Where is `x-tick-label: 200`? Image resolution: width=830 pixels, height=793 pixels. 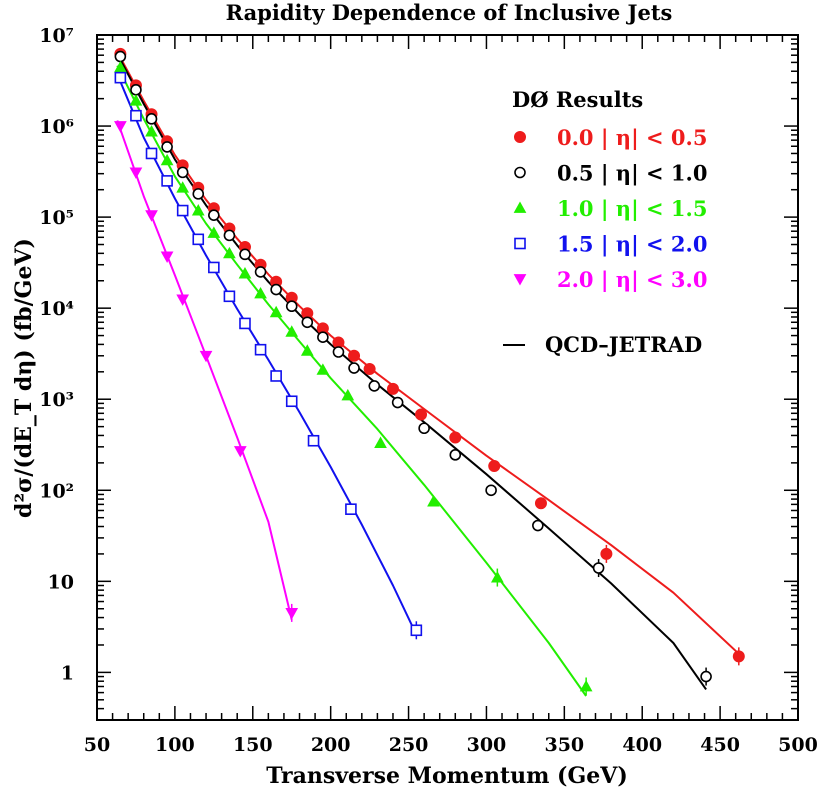
x-tick-label: 200 is located at coordinates (331, 745).